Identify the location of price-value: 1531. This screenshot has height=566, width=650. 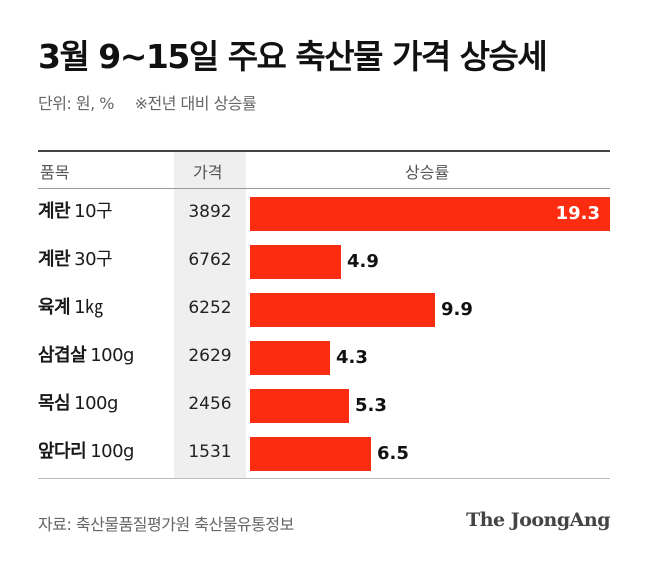
(210, 452).